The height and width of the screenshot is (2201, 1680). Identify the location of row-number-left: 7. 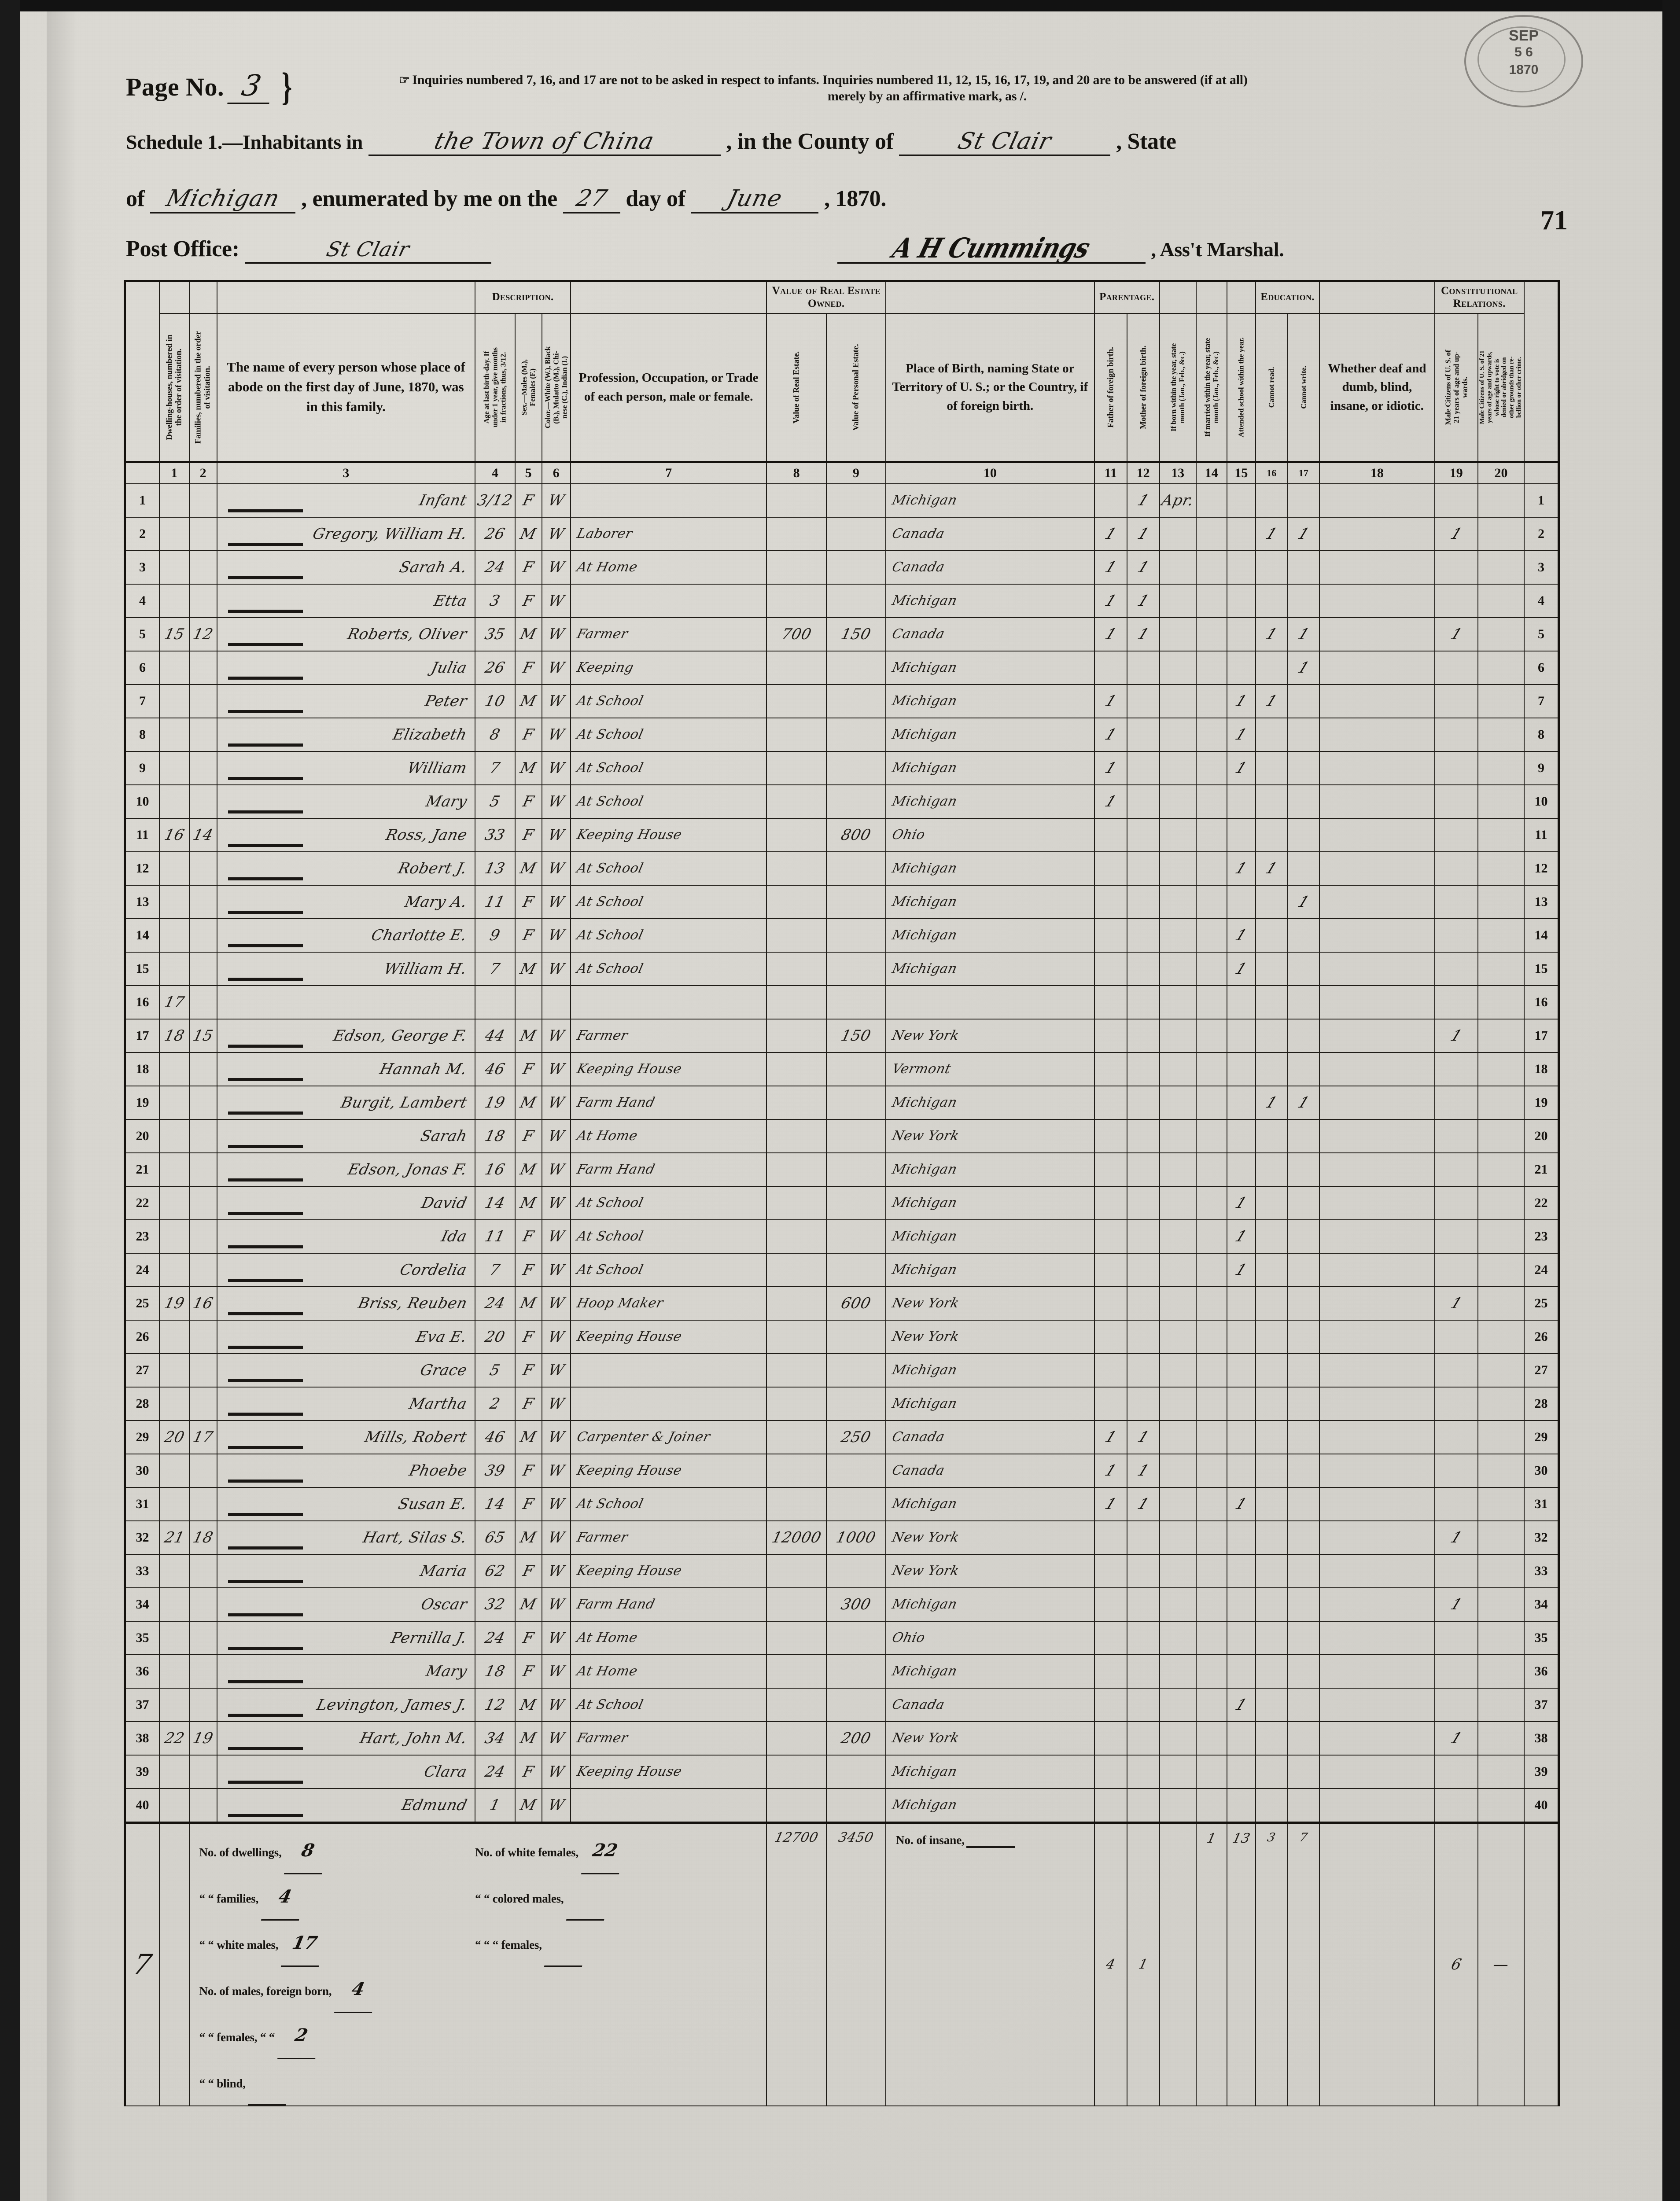
(141, 701).